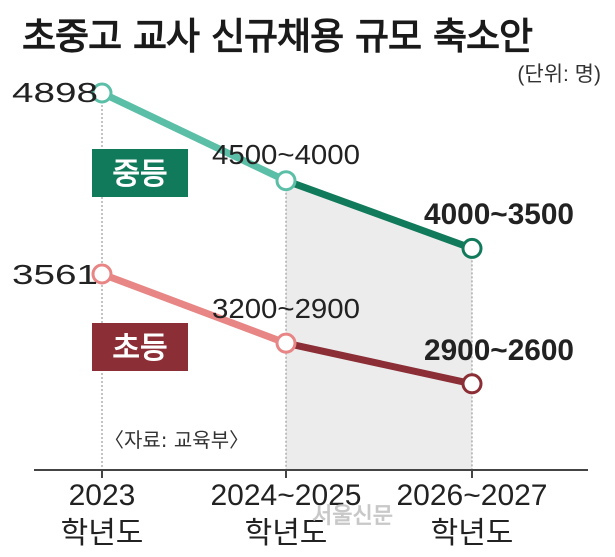 The width and height of the screenshot is (615, 557). What do you see at coordinates (499, 350) in the screenshot?
I see `data-label: 2900~2600` at bounding box center [499, 350].